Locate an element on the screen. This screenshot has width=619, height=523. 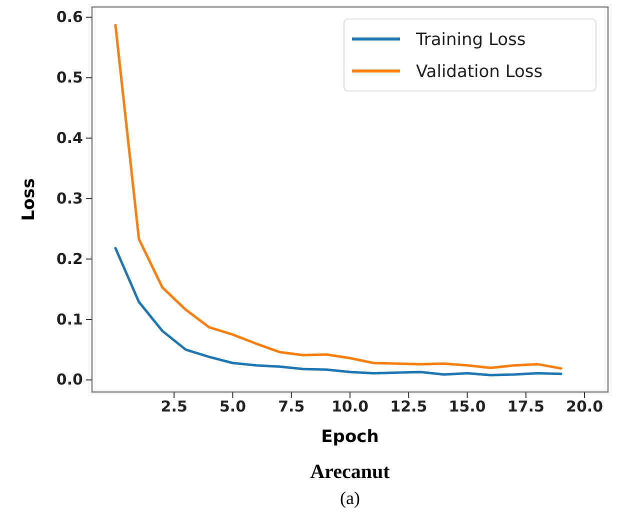
y-tick-label: 0.3 is located at coordinates (69, 198).